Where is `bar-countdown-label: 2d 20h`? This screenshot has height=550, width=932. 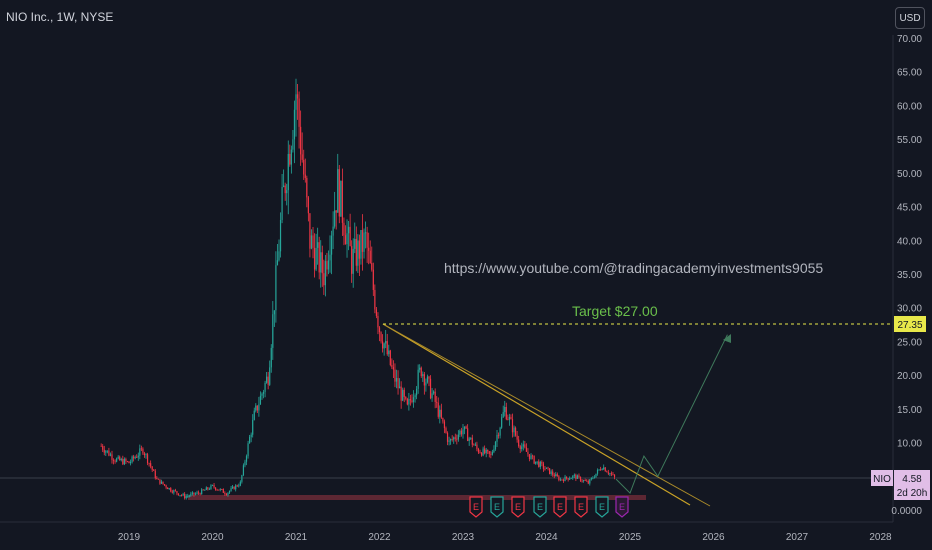
bar-countdown-label: 2d 20h is located at coordinates (912, 493).